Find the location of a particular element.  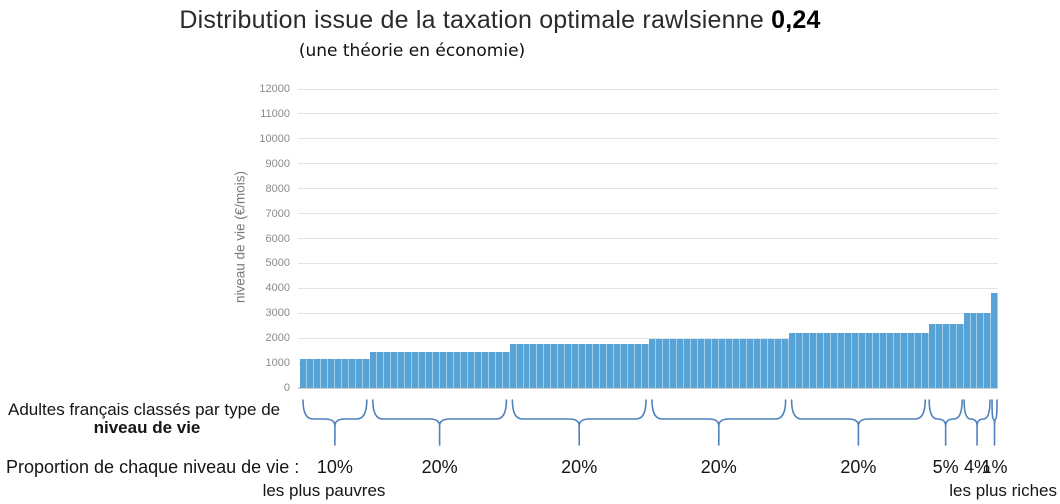

y-tick-label: 10000 is located at coordinates (274, 138).